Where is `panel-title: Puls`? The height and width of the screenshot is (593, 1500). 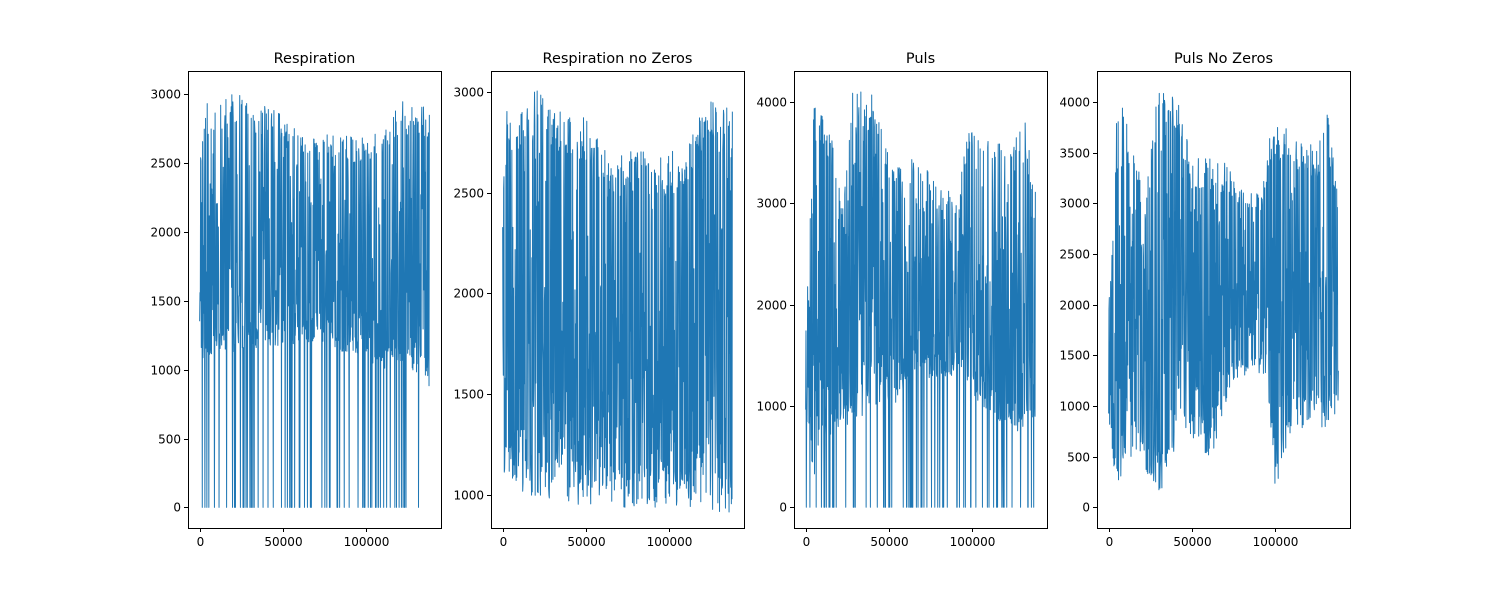 panel-title: Puls is located at coordinates (920, 59).